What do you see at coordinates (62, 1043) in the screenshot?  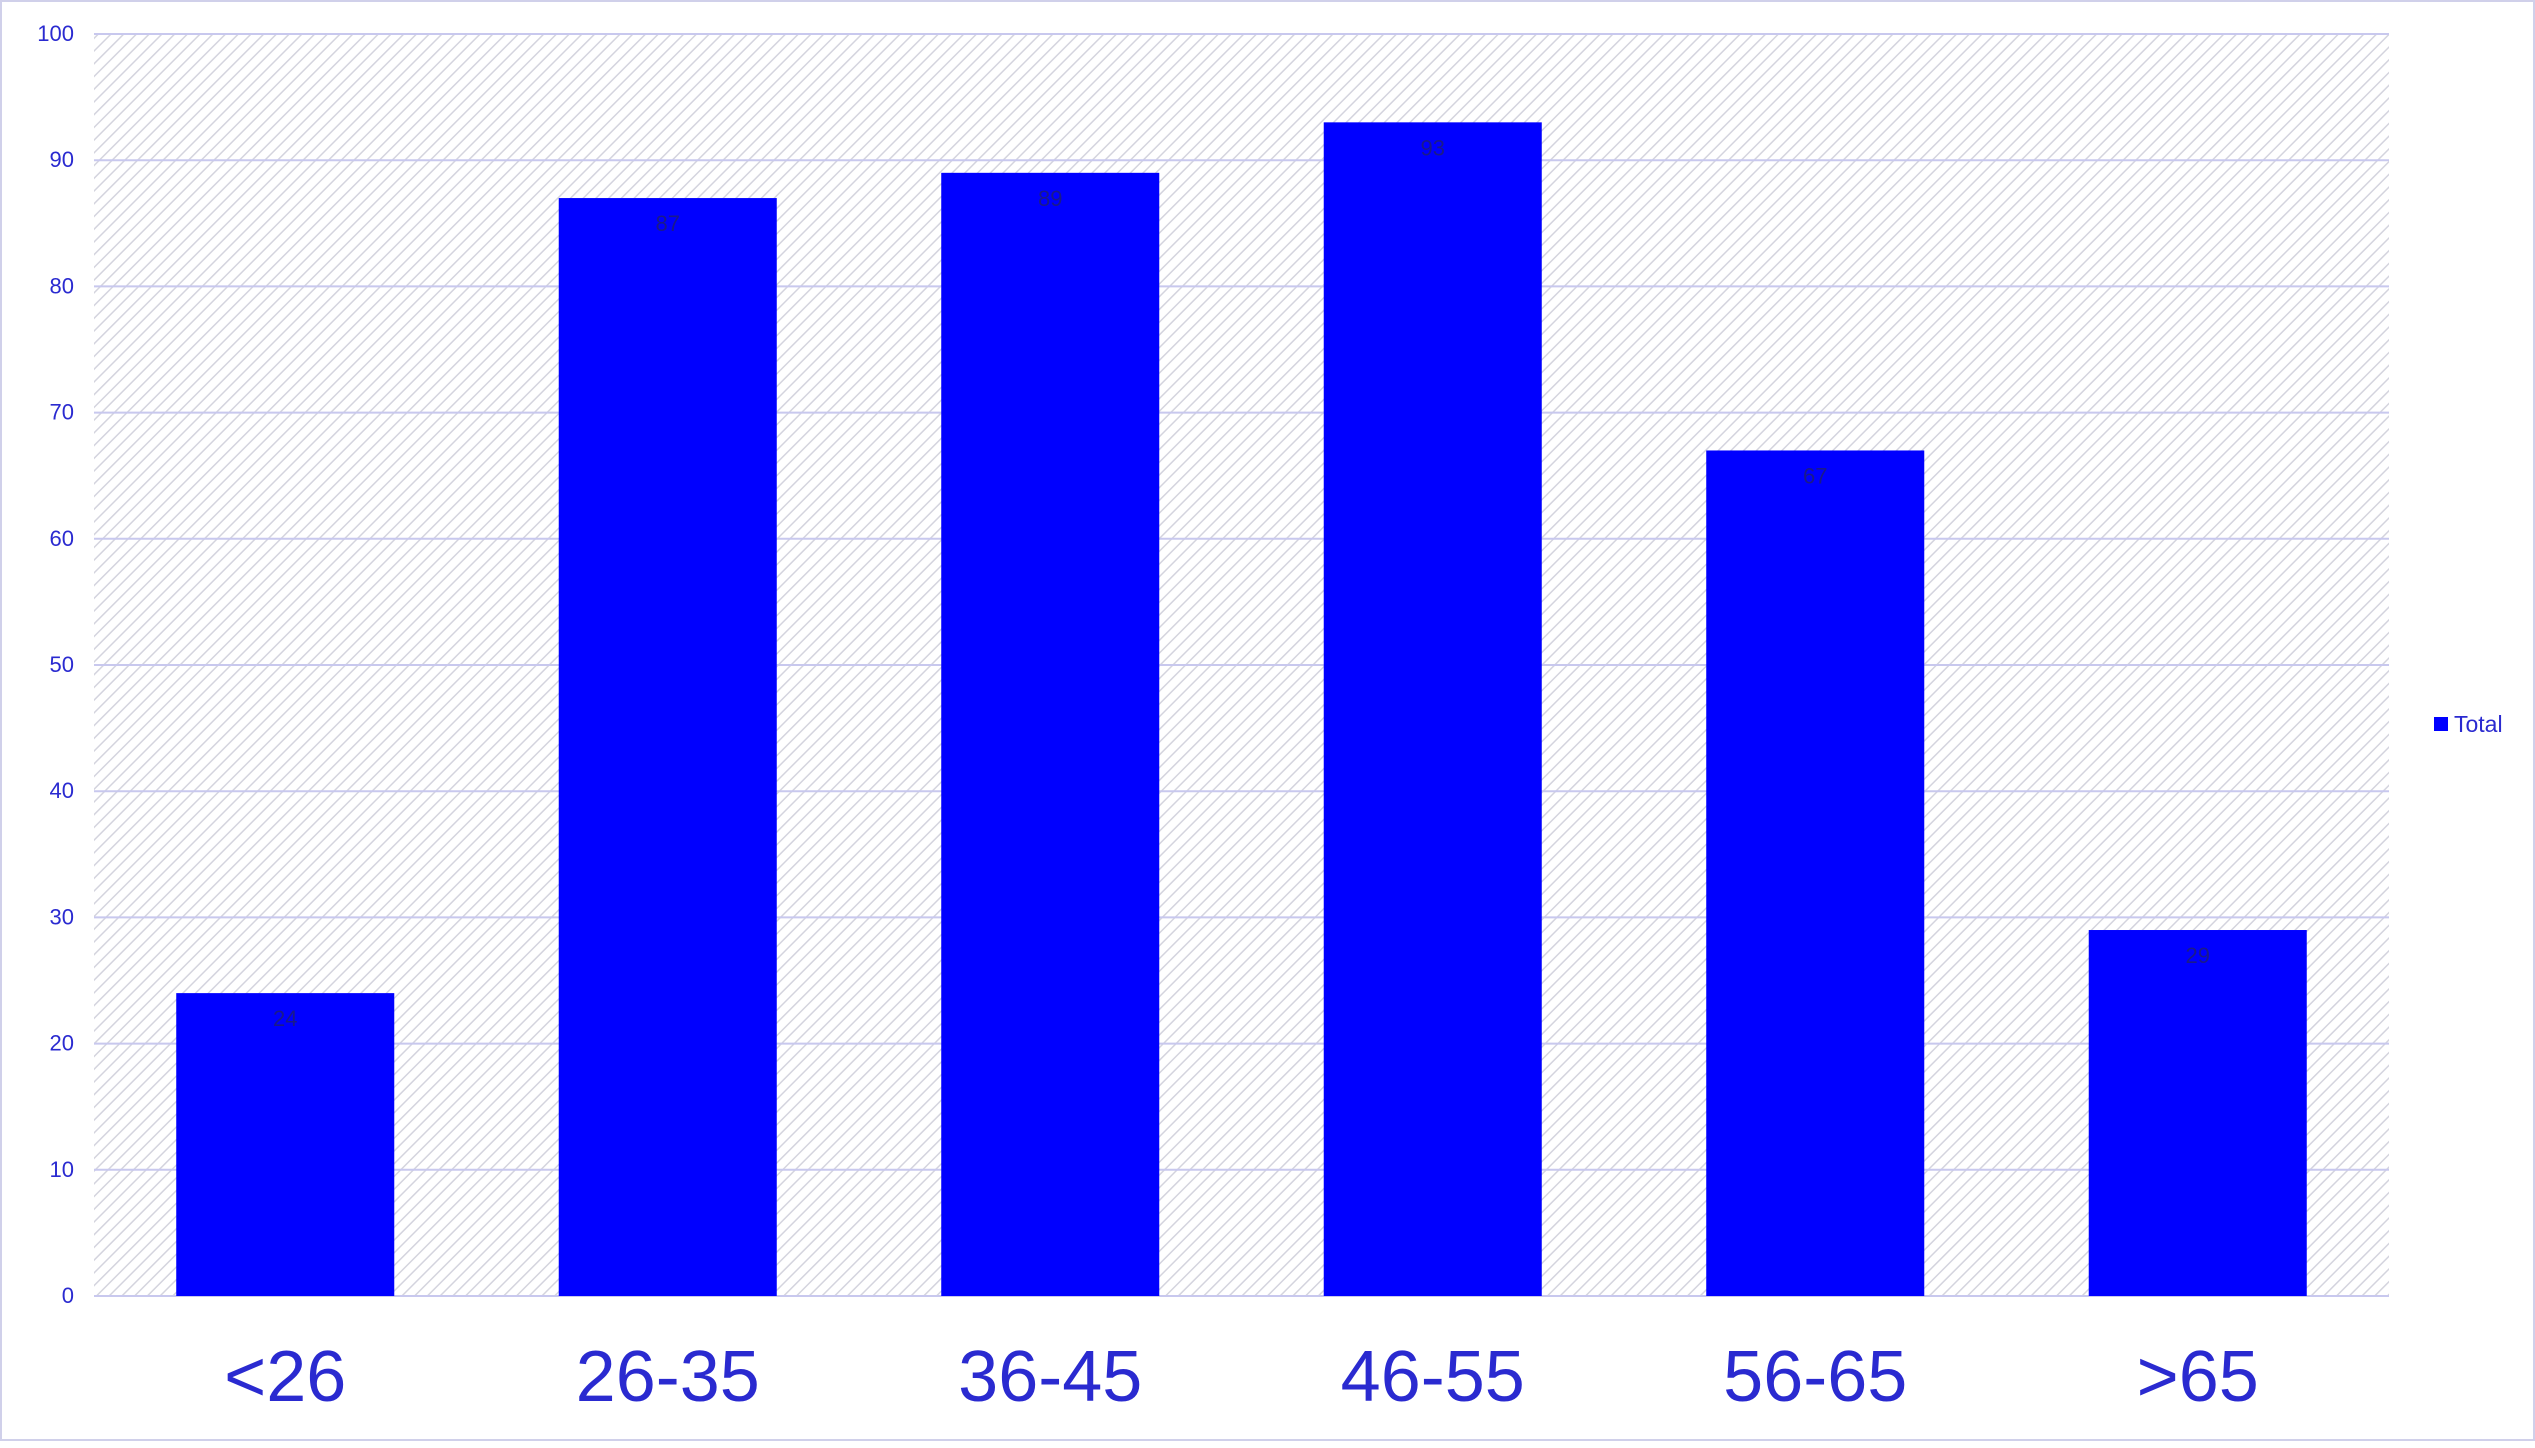 I see `y-tick-label: 20` at bounding box center [62, 1043].